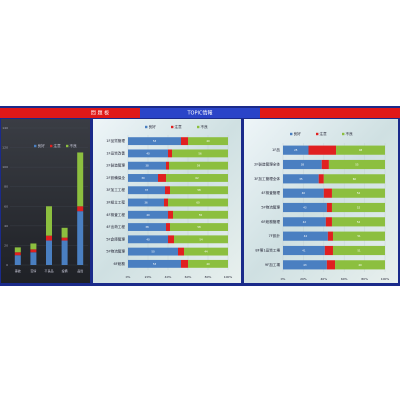 This screenshot has width=400, height=400. I want to click on category-label: 5F物流管理, so click(115, 251).